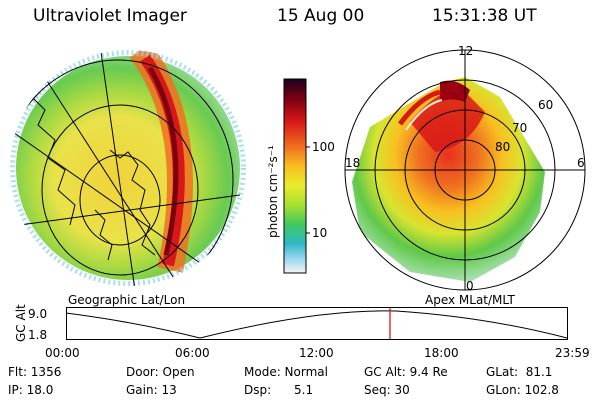 The image size is (600, 400). Describe the element at coordinates (406, 372) in the screenshot. I see `info-gc-alt: GC Alt: 9.4 Re` at that location.